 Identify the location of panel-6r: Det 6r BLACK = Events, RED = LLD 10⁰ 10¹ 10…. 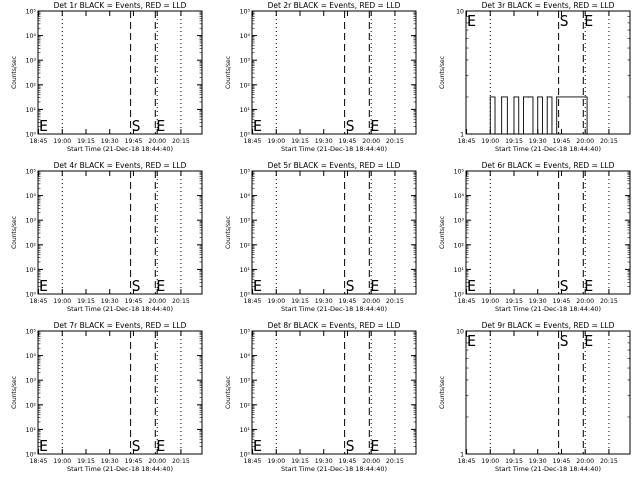
(535, 237).